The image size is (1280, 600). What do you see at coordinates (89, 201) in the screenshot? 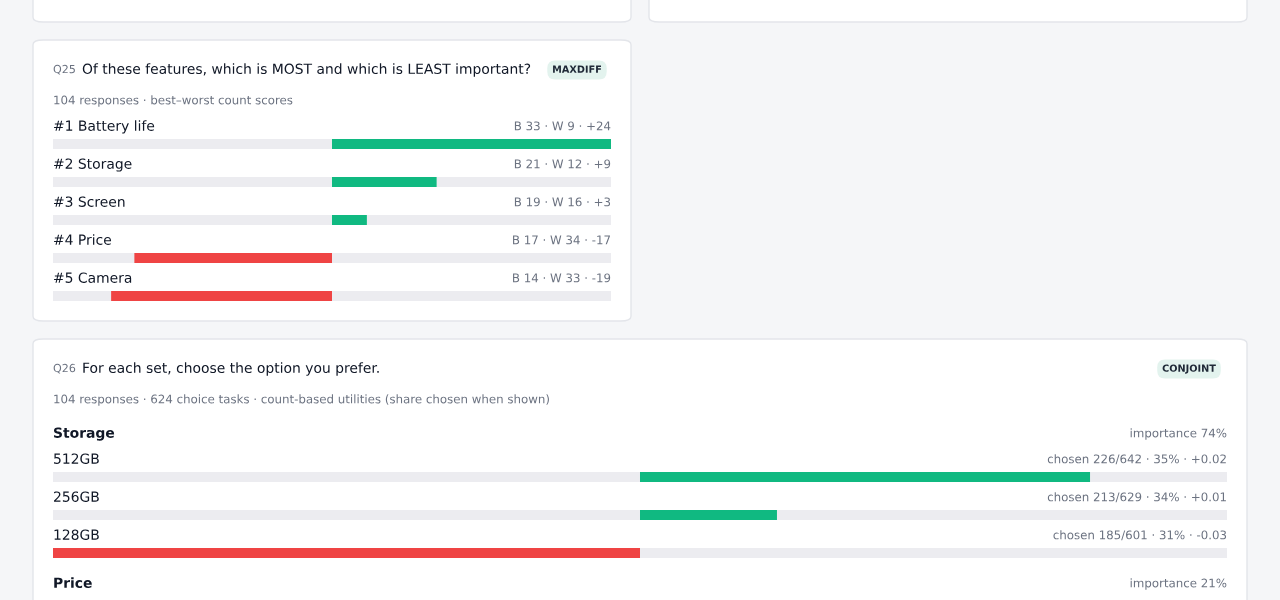
I see `y-tick-label: #3 Screen` at bounding box center [89, 201].